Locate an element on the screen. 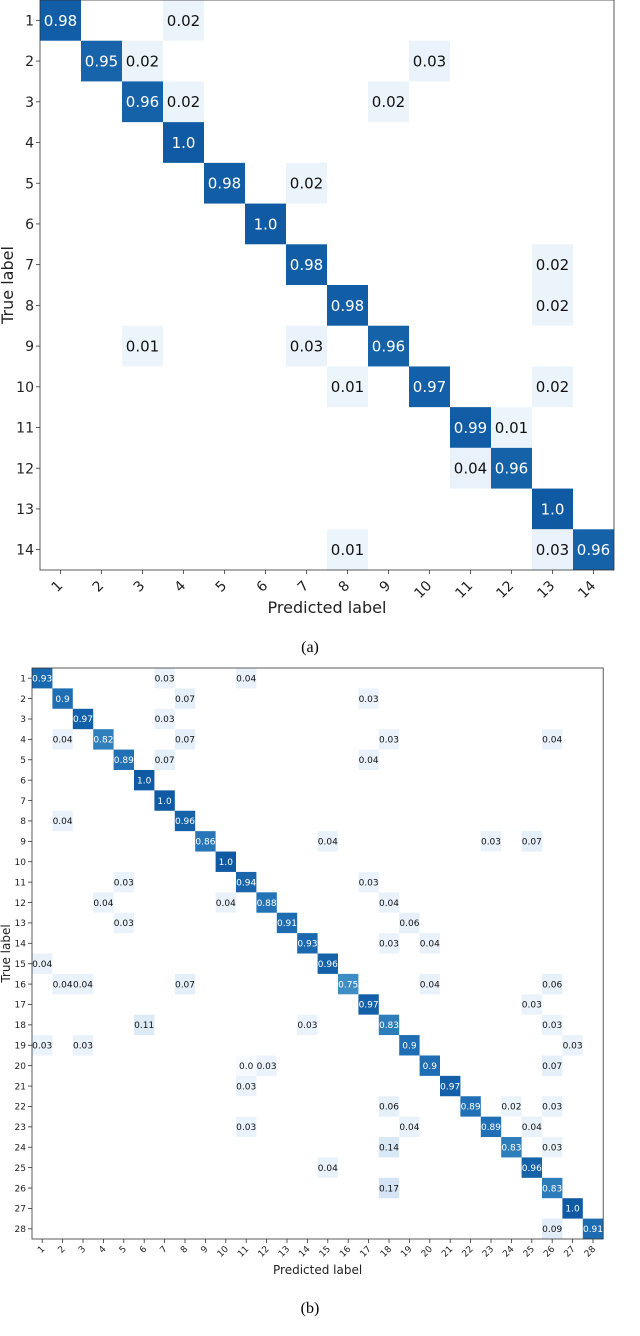 This screenshot has width=640, height=1336. y-axis-label: True label is located at coordinates (8, 285).